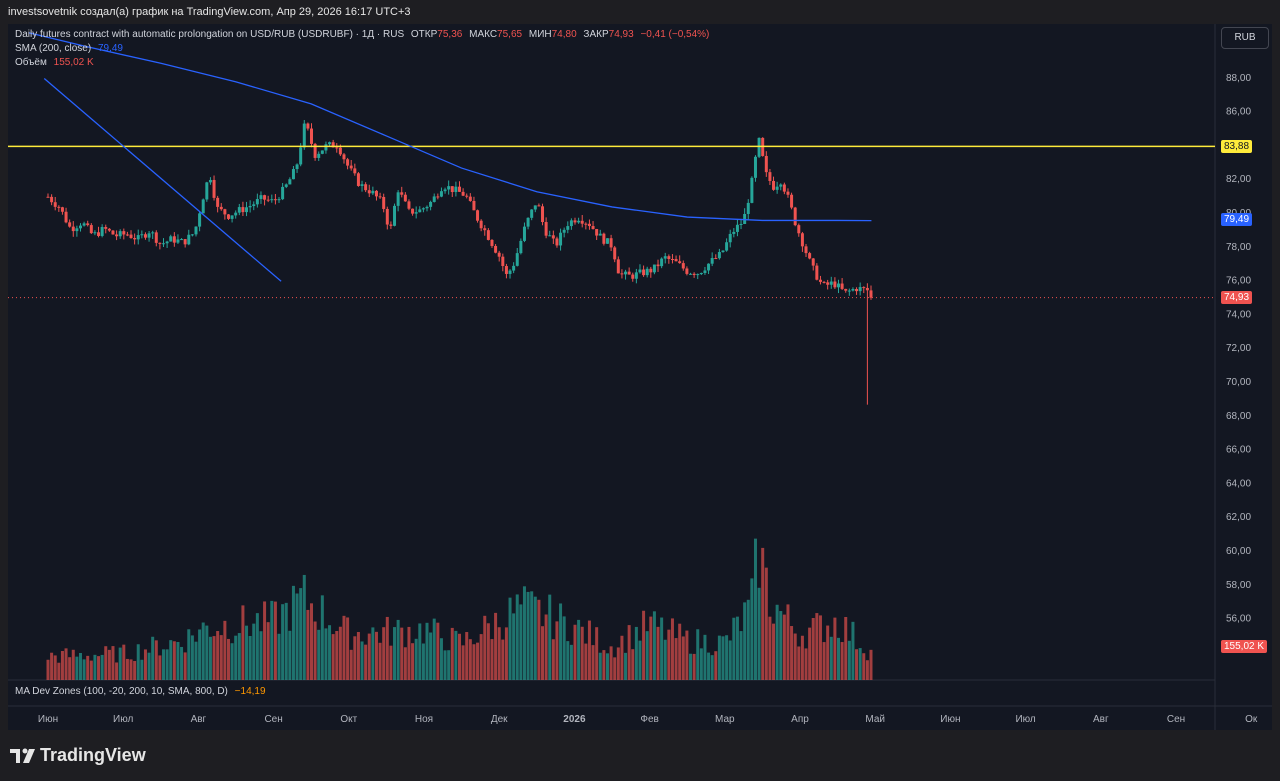  Describe the element at coordinates (273, 719) in the screenshot. I see `x-tick-label: Сен` at that location.